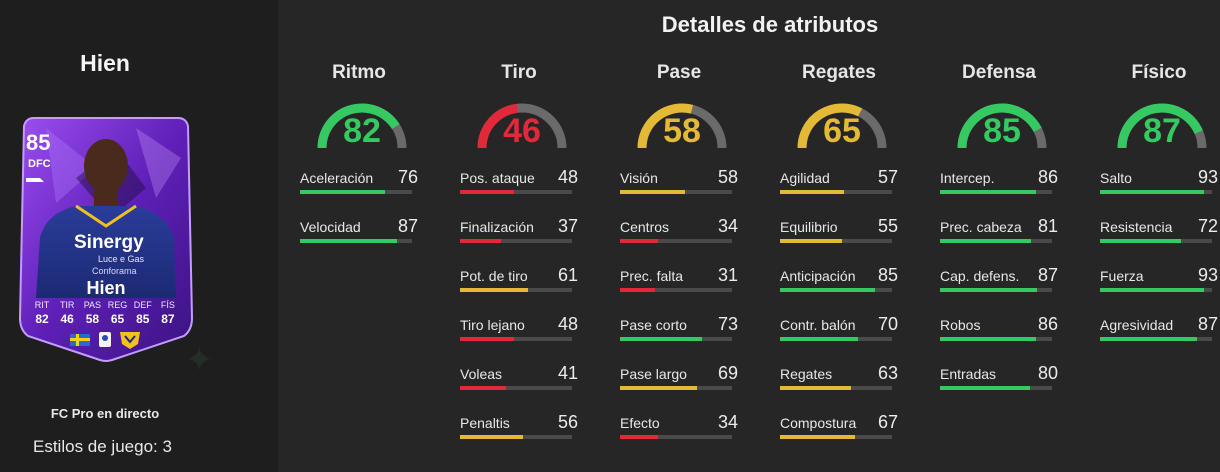  What do you see at coordinates (679, 183) in the screenshot?
I see `attribute-vision: Visión 58` at bounding box center [679, 183].